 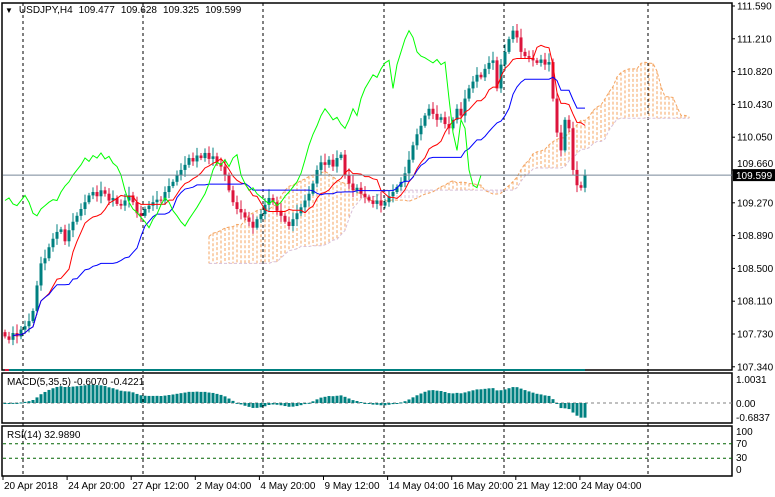 I want to click on time-axis-label: 2 May 04:00, so click(x=223, y=486).